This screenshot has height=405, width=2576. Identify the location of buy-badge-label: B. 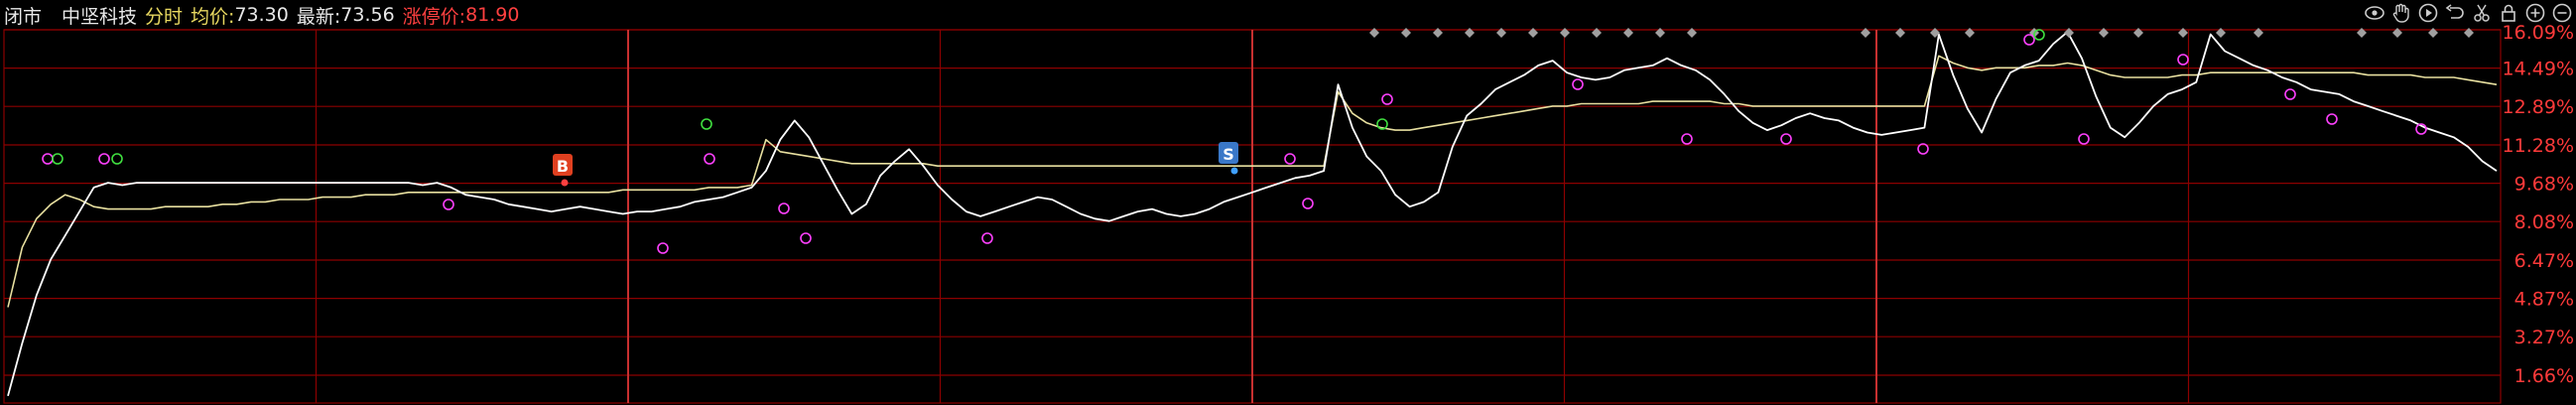
(563, 166).